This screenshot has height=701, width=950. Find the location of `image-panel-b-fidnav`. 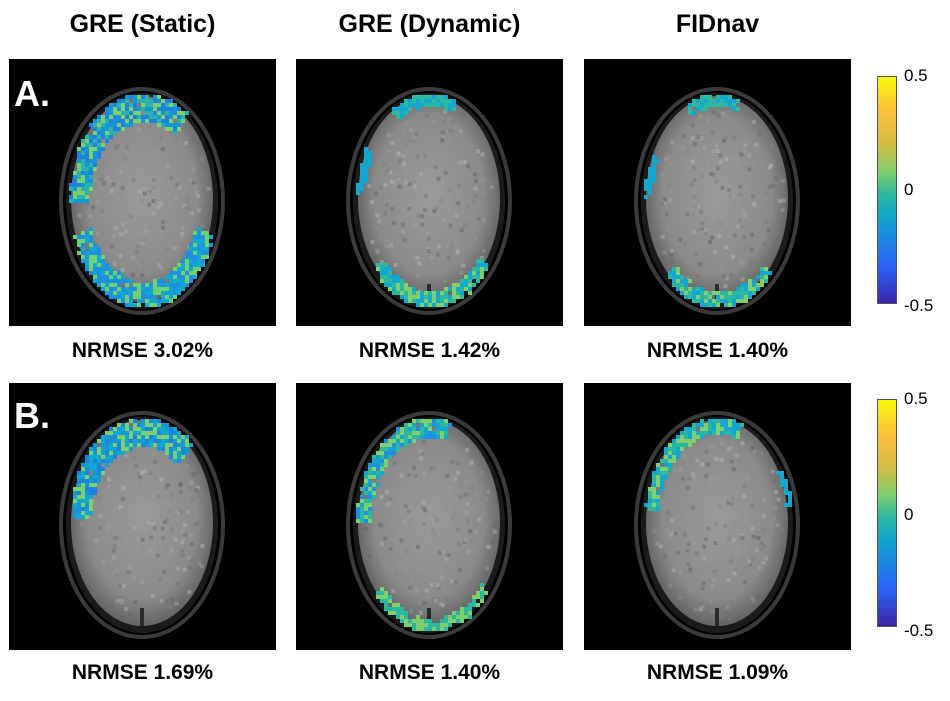

image-panel-b-fidnav is located at coordinates (717, 516).